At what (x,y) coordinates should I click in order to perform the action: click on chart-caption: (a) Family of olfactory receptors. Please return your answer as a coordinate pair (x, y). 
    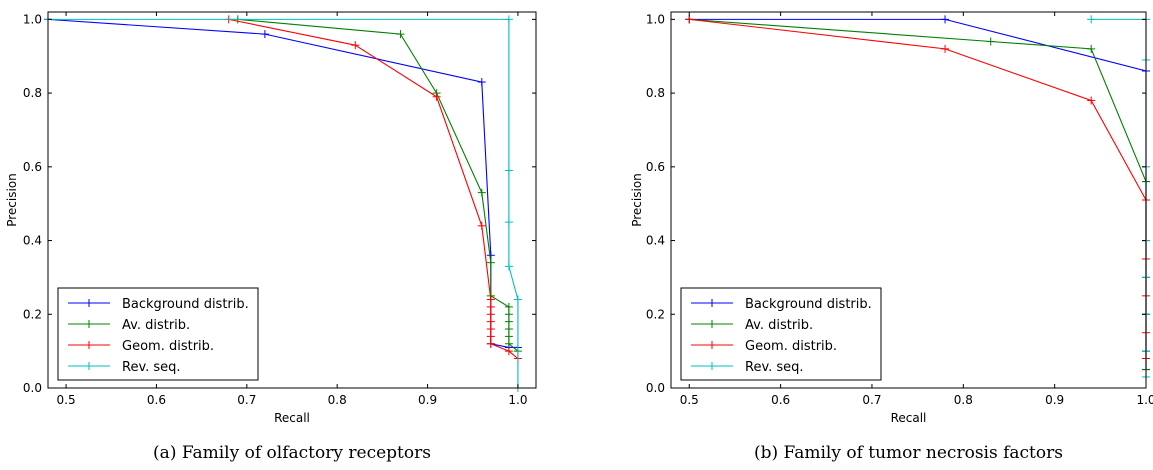
    Looking at the image, I should click on (292, 453).